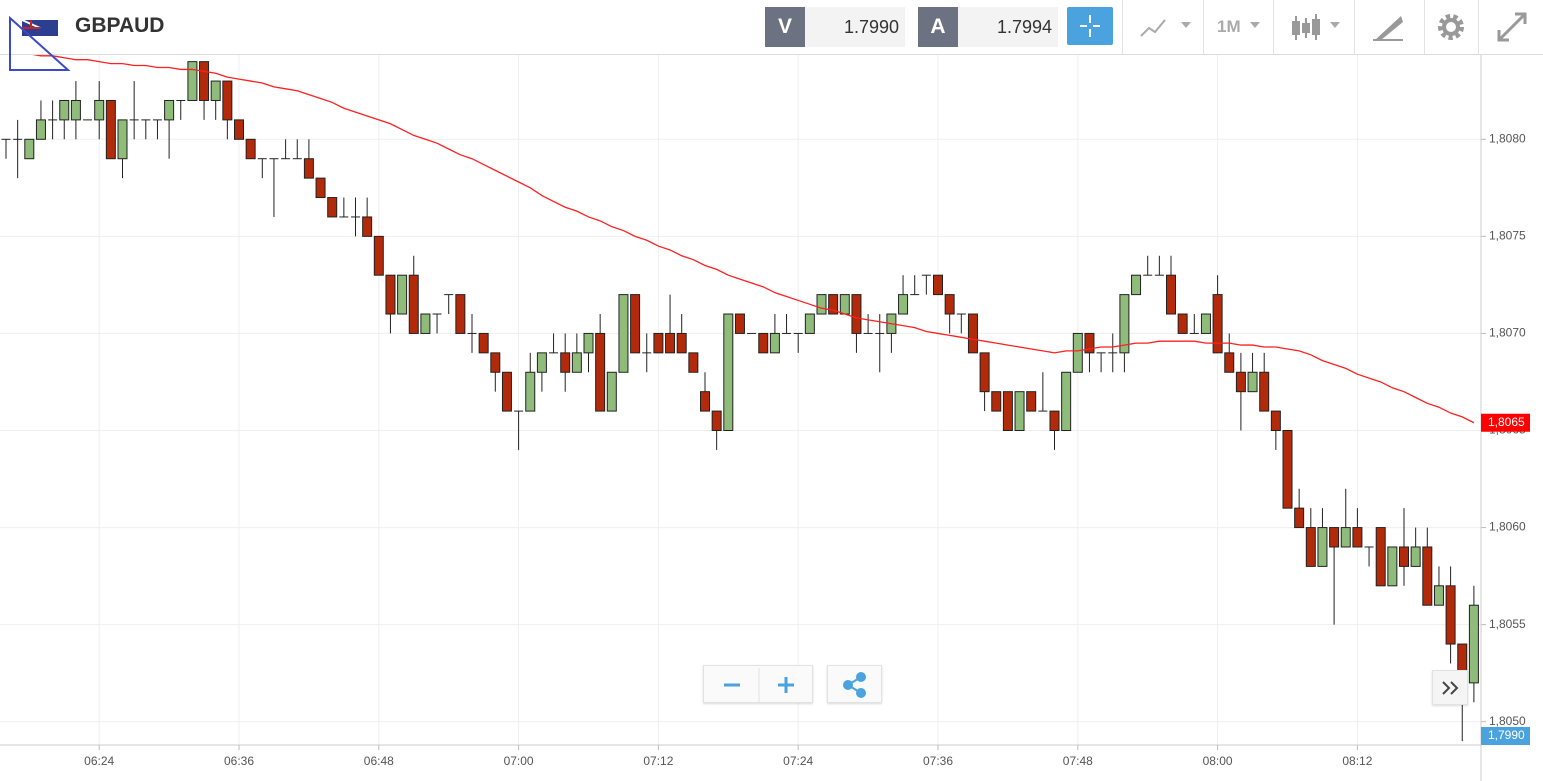 The width and height of the screenshot is (1543, 781). I want to click on toolbar: GBPAUD V 1.7990 A 1.7994 1M, so click(771, 27).